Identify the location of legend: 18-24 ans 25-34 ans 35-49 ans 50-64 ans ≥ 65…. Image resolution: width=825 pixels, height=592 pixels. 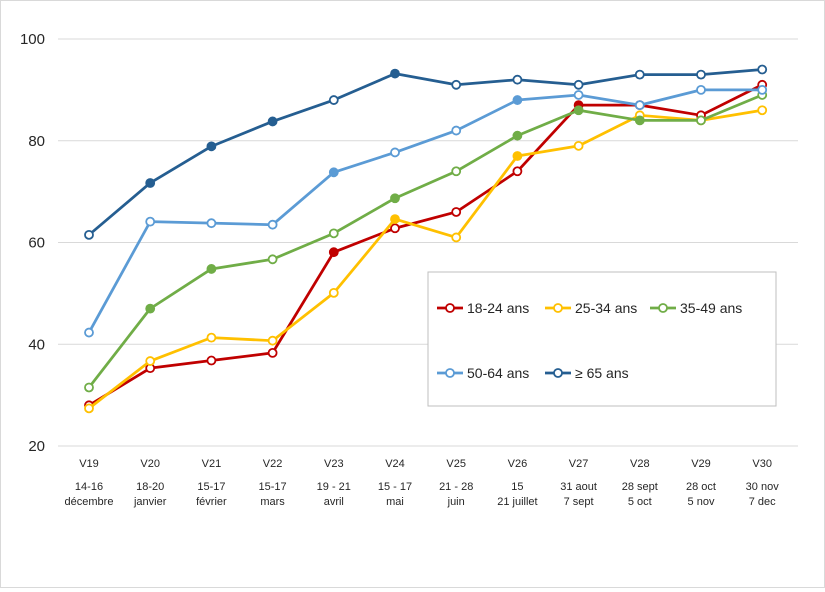
(602, 339).